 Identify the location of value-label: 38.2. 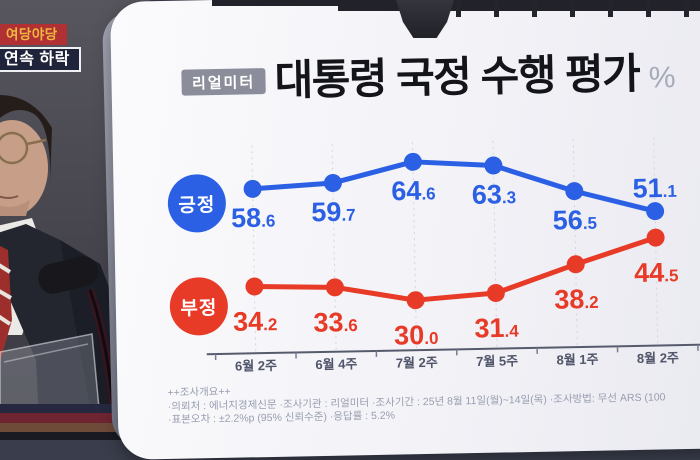
(576, 299).